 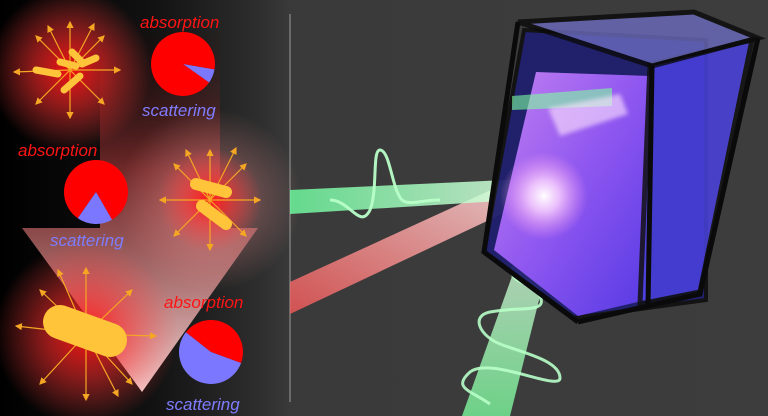 I want to click on particle-group-medium, so click(x=210, y=200).